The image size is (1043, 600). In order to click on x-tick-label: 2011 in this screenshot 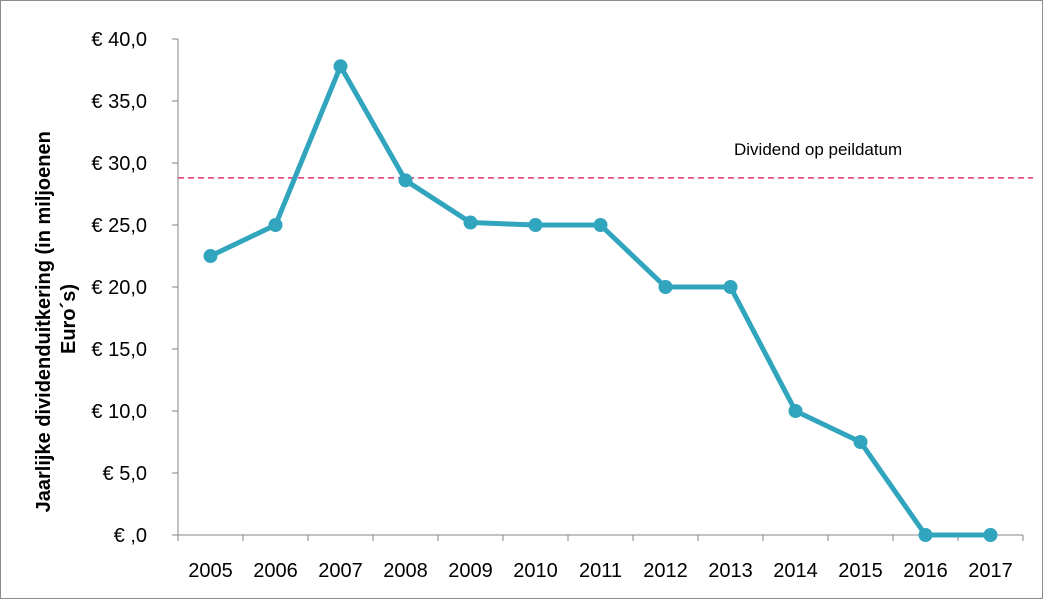, I will do `click(600, 571)`.